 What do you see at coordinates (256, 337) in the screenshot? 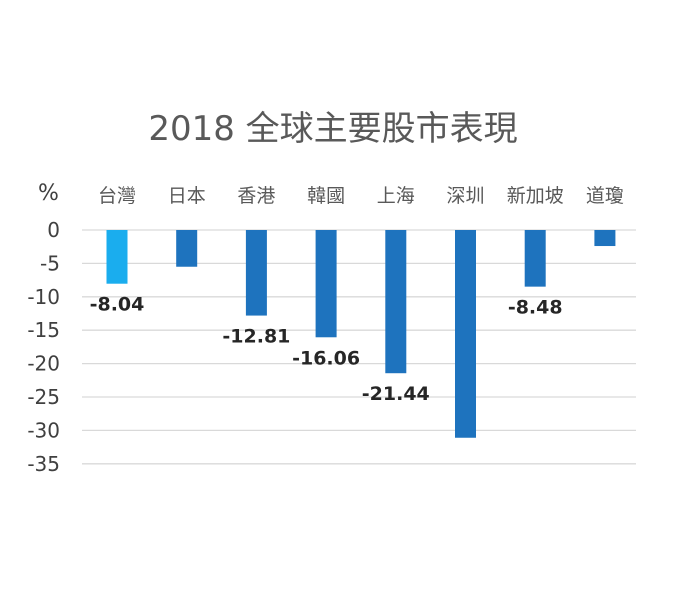
I see `data-label: -12.81` at bounding box center [256, 337].